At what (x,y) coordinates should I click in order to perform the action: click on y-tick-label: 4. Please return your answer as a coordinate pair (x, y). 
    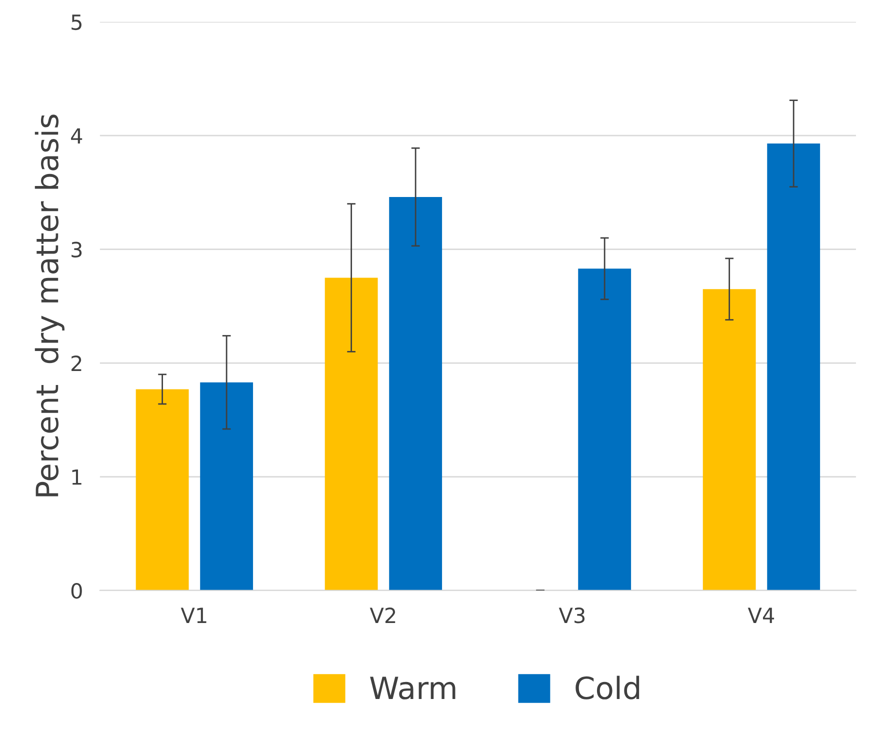
    Looking at the image, I should click on (76, 136).